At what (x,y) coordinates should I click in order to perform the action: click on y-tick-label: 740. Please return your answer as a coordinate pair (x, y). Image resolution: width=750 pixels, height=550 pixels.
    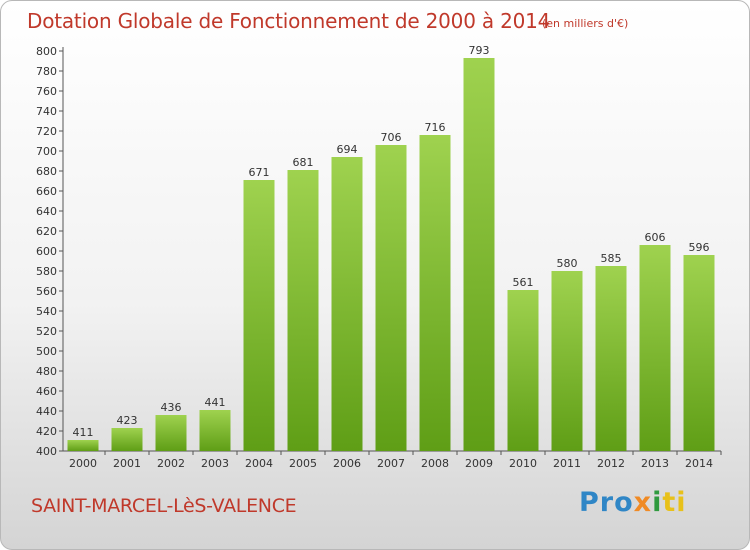
    Looking at the image, I should click on (46, 111).